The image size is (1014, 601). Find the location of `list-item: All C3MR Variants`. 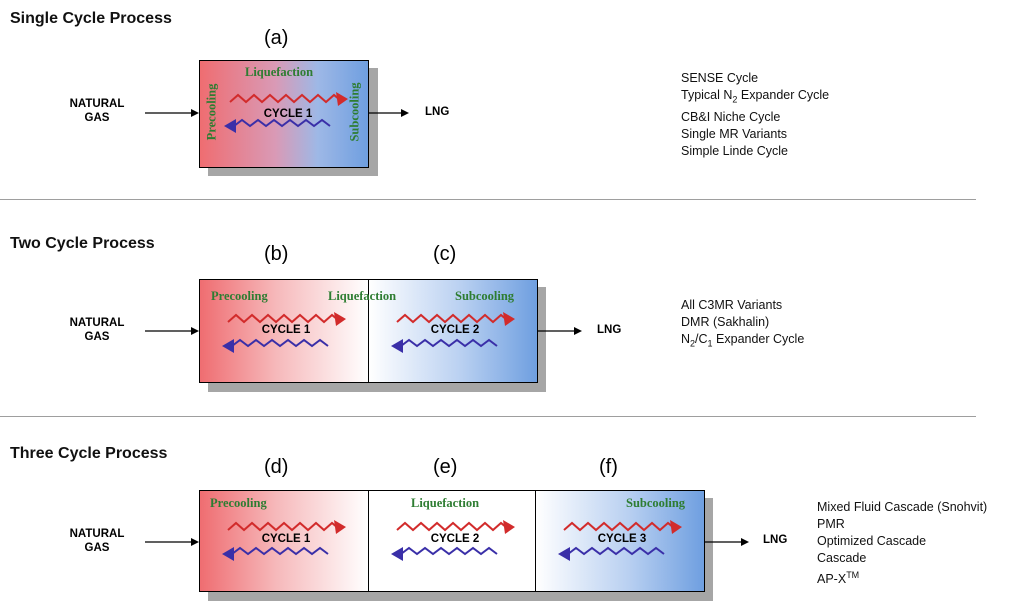

list-item: All C3MR Variants is located at coordinates (732, 305).